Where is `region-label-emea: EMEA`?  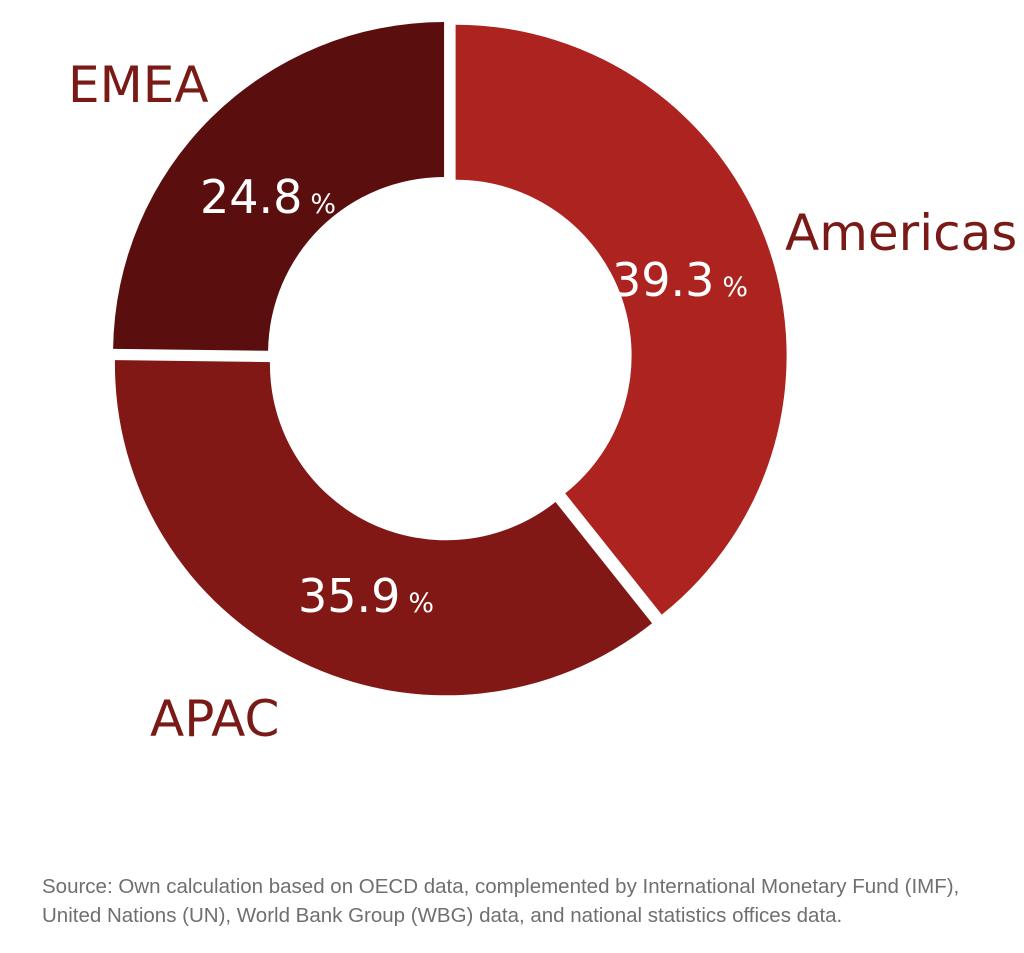
region-label-emea: EMEA is located at coordinates (138, 85).